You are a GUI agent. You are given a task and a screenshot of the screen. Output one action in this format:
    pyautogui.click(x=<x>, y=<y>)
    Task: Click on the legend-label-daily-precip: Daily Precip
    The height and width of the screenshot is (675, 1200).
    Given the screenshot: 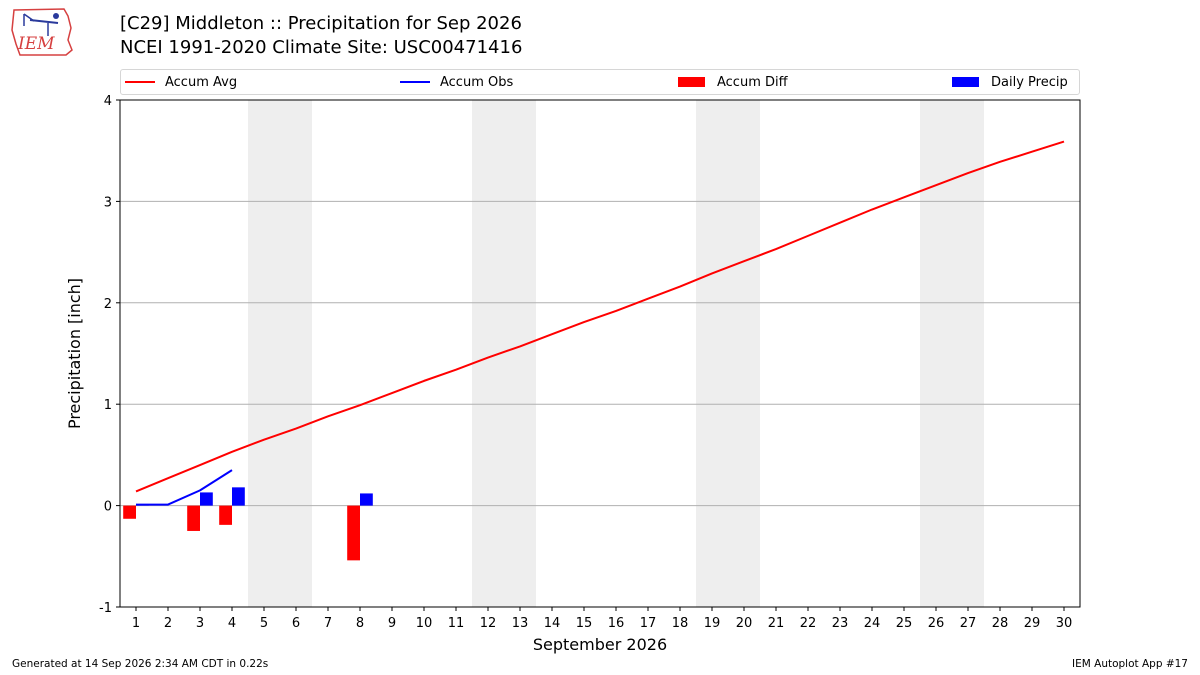 What is the action you would take?
    pyautogui.click(x=1029, y=82)
    